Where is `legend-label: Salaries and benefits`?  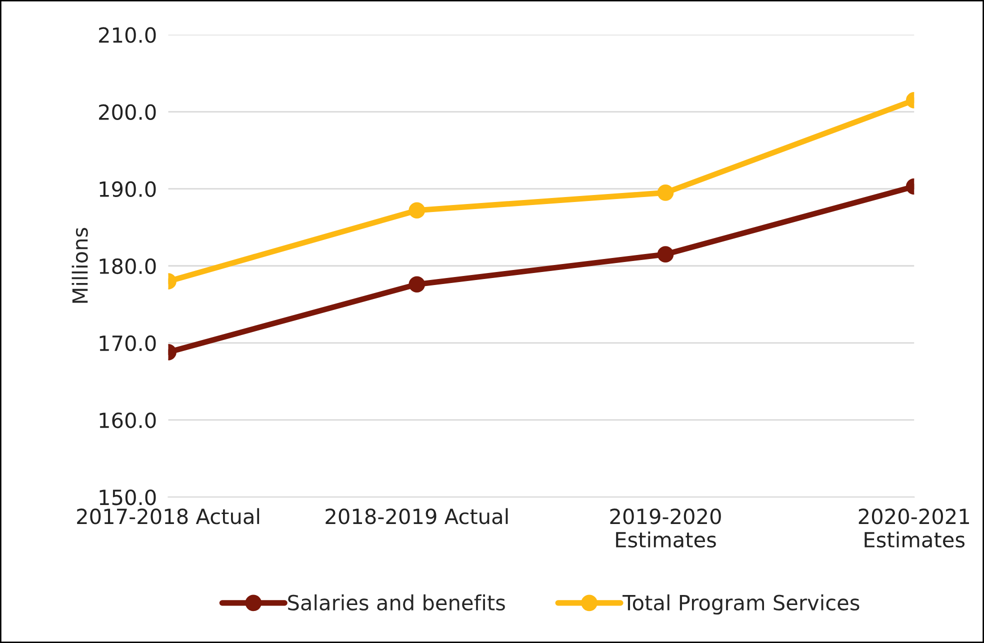
legend-label: Salaries and benefits is located at coordinates (396, 602).